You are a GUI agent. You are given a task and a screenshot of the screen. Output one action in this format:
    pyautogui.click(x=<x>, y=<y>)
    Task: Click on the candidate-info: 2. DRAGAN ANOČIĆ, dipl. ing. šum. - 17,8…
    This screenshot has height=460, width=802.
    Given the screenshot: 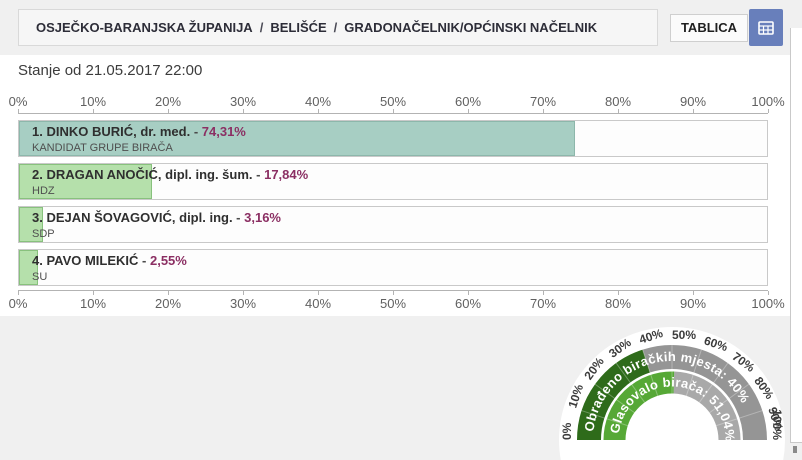 What is the action you would take?
    pyautogui.click(x=170, y=182)
    